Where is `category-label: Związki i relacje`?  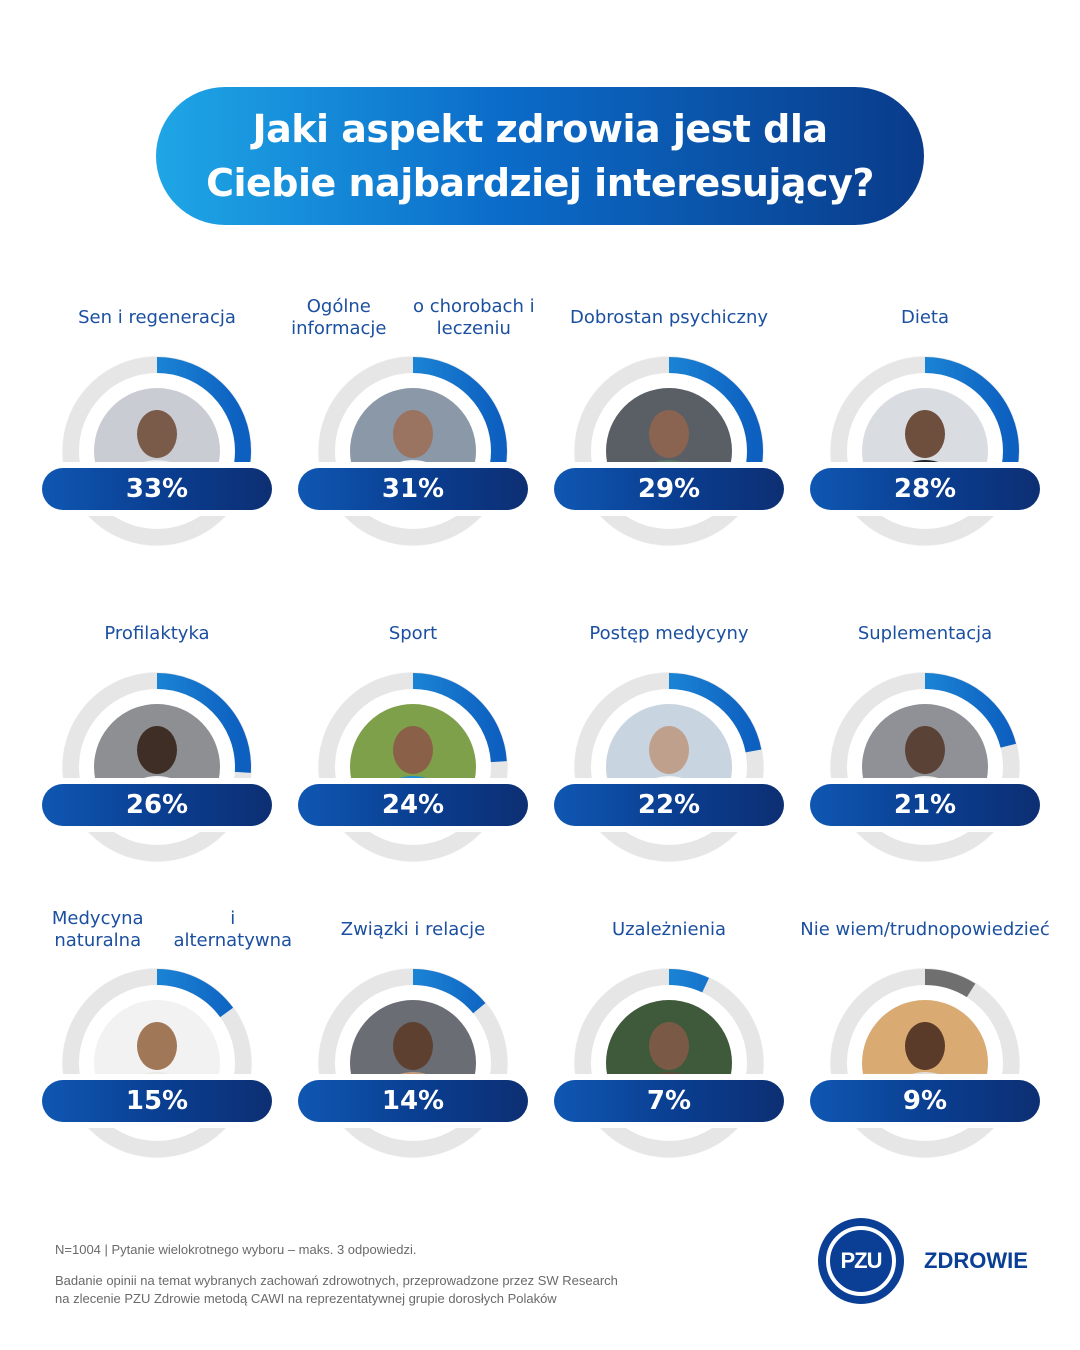
category-label: Związki i relacje is located at coordinates (413, 930).